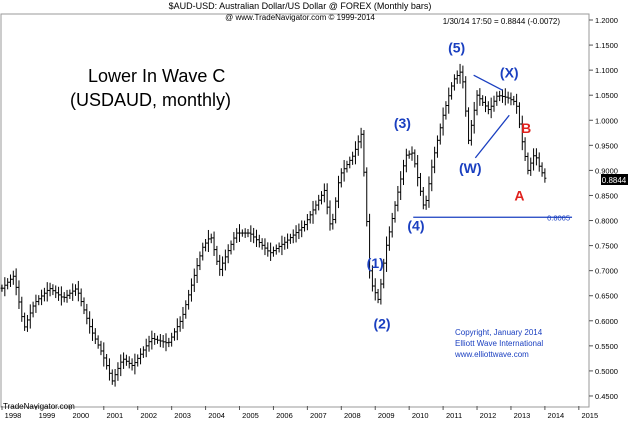  I want to click on x-tick-label: 2002, so click(148, 415).